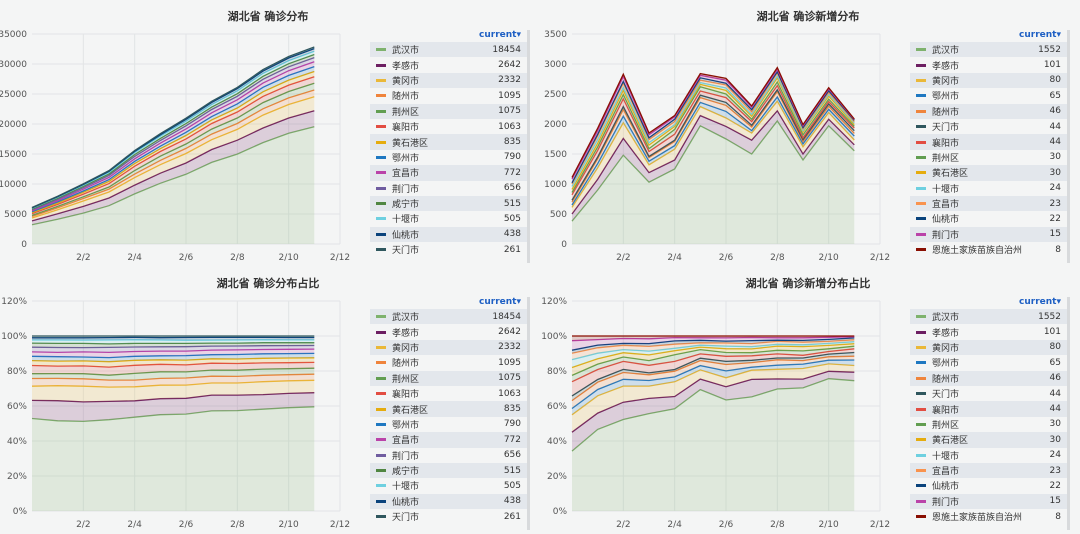 The height and width of the screenshot is (534, 1080). Describe the element at coordinates (946, 143) in the screenshot. I see `legend-series-name: 襄阳市` at that location.